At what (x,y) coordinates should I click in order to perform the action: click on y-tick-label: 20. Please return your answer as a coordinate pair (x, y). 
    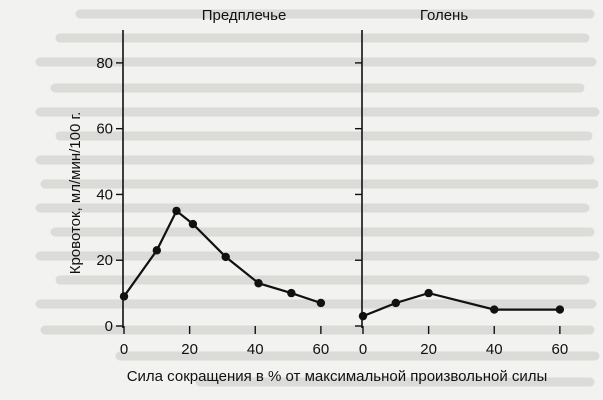
    Looking at the image, I should click on (104, 260).